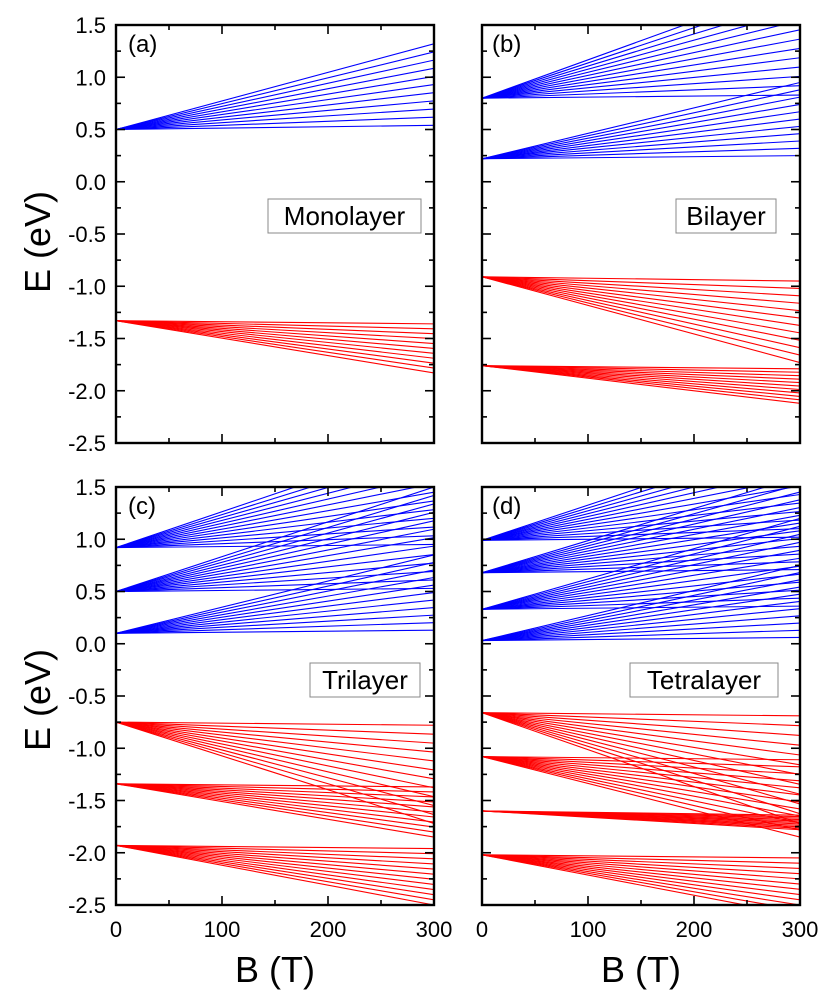 The height and width of the screenshot is (992, 830). I want to click on bilayer-name-label: Bilayer, so click(726, 216).